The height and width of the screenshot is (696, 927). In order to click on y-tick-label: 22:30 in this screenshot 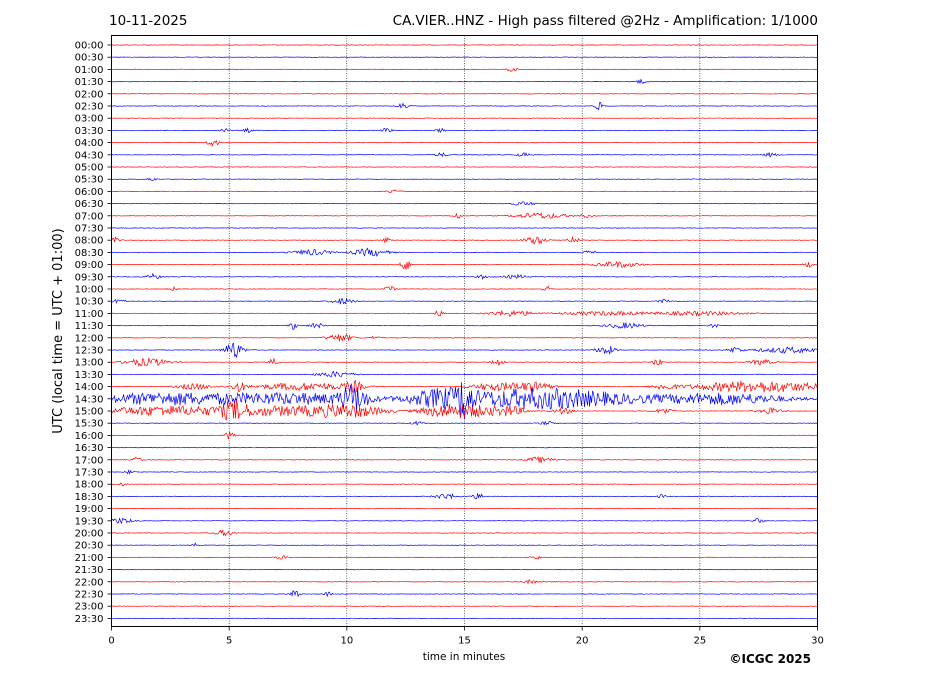, I will do `click(89, 595)`.